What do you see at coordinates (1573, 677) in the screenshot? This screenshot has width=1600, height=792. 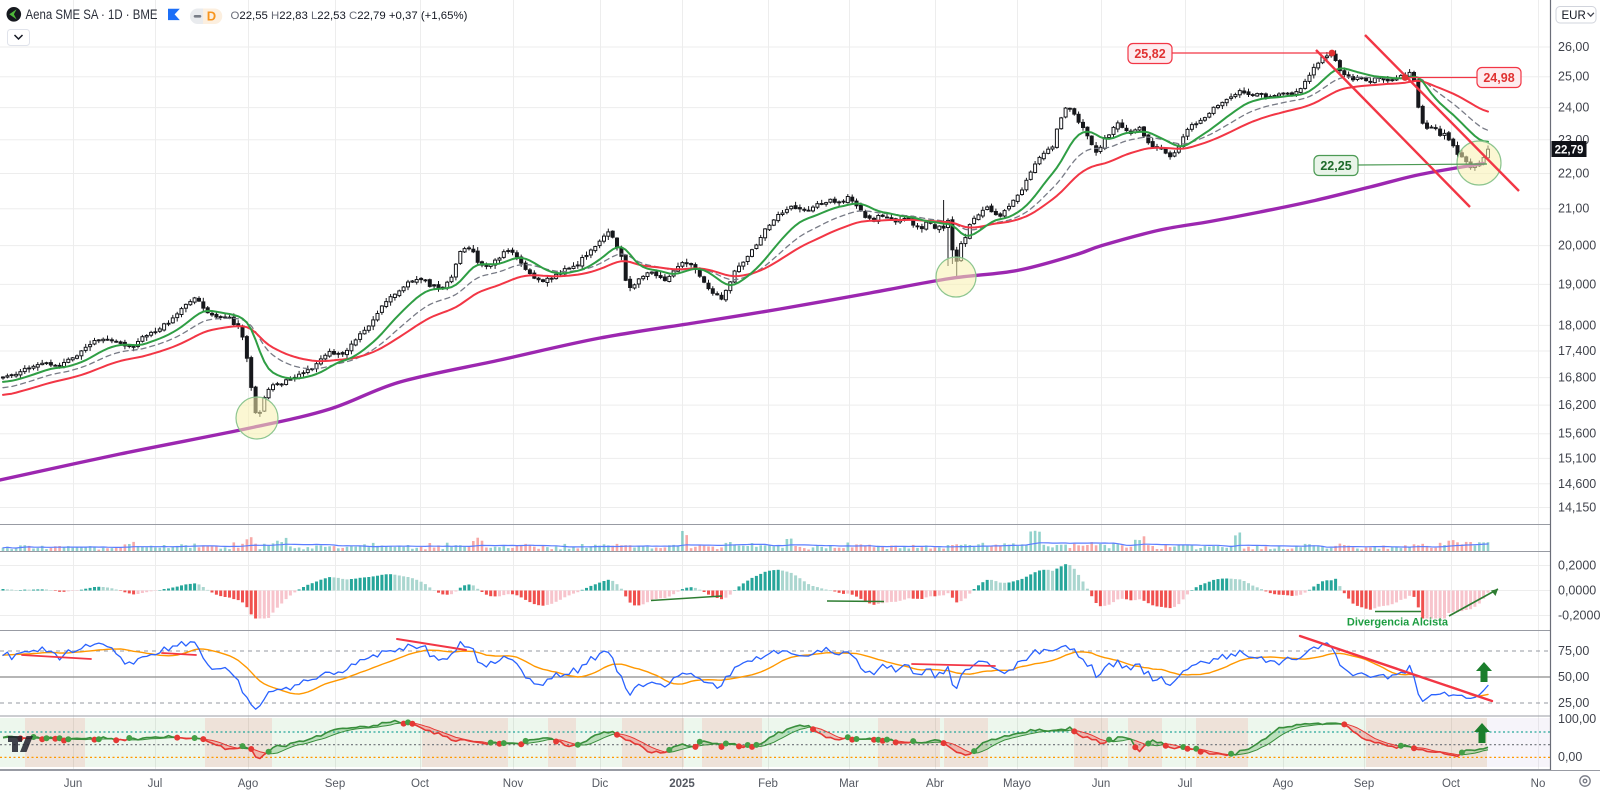 I see `svg-text: 50,00` at bounding box center [1573, 677].